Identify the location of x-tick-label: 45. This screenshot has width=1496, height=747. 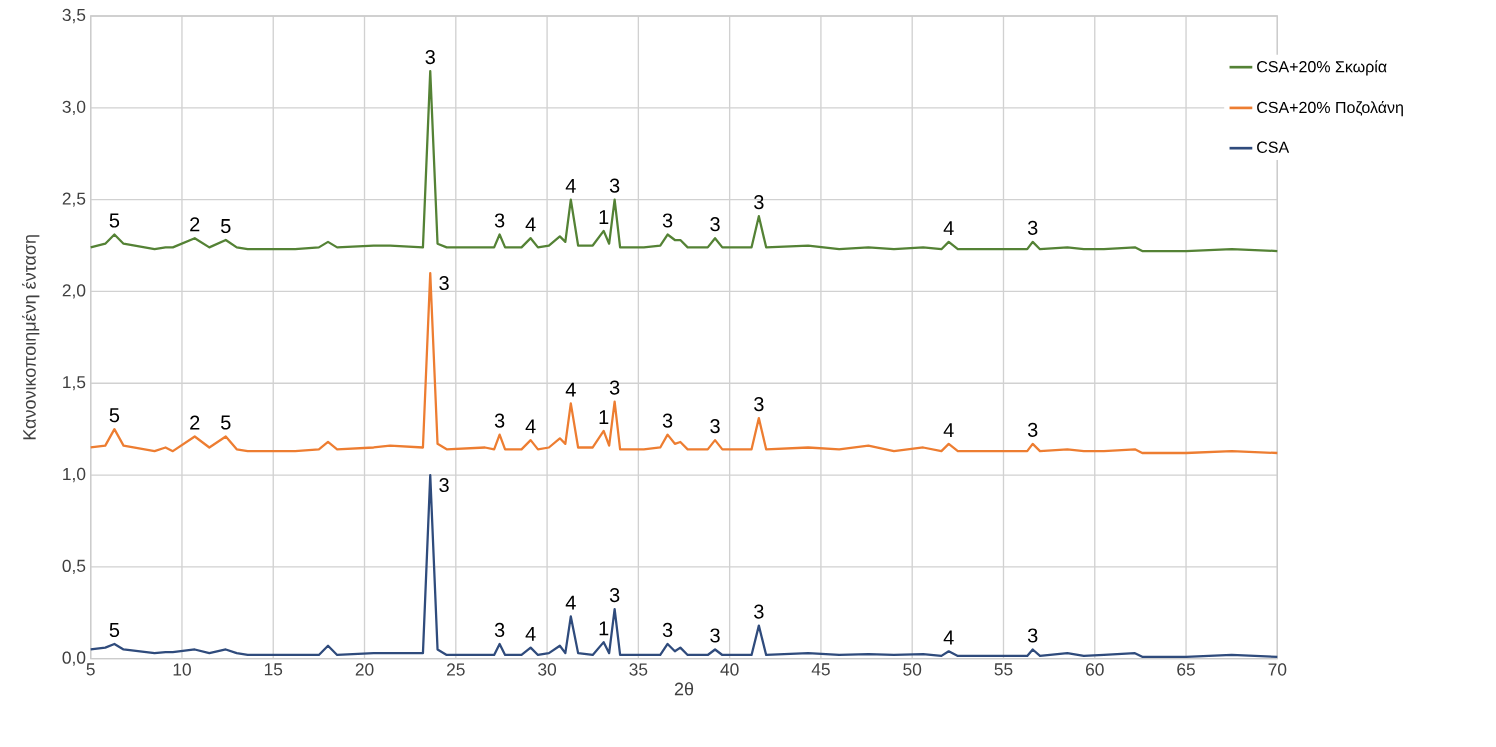
(820, 669).